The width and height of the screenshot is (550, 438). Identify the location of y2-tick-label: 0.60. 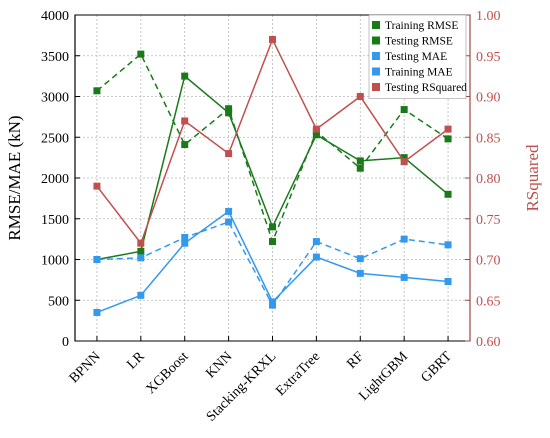
(488, 342).